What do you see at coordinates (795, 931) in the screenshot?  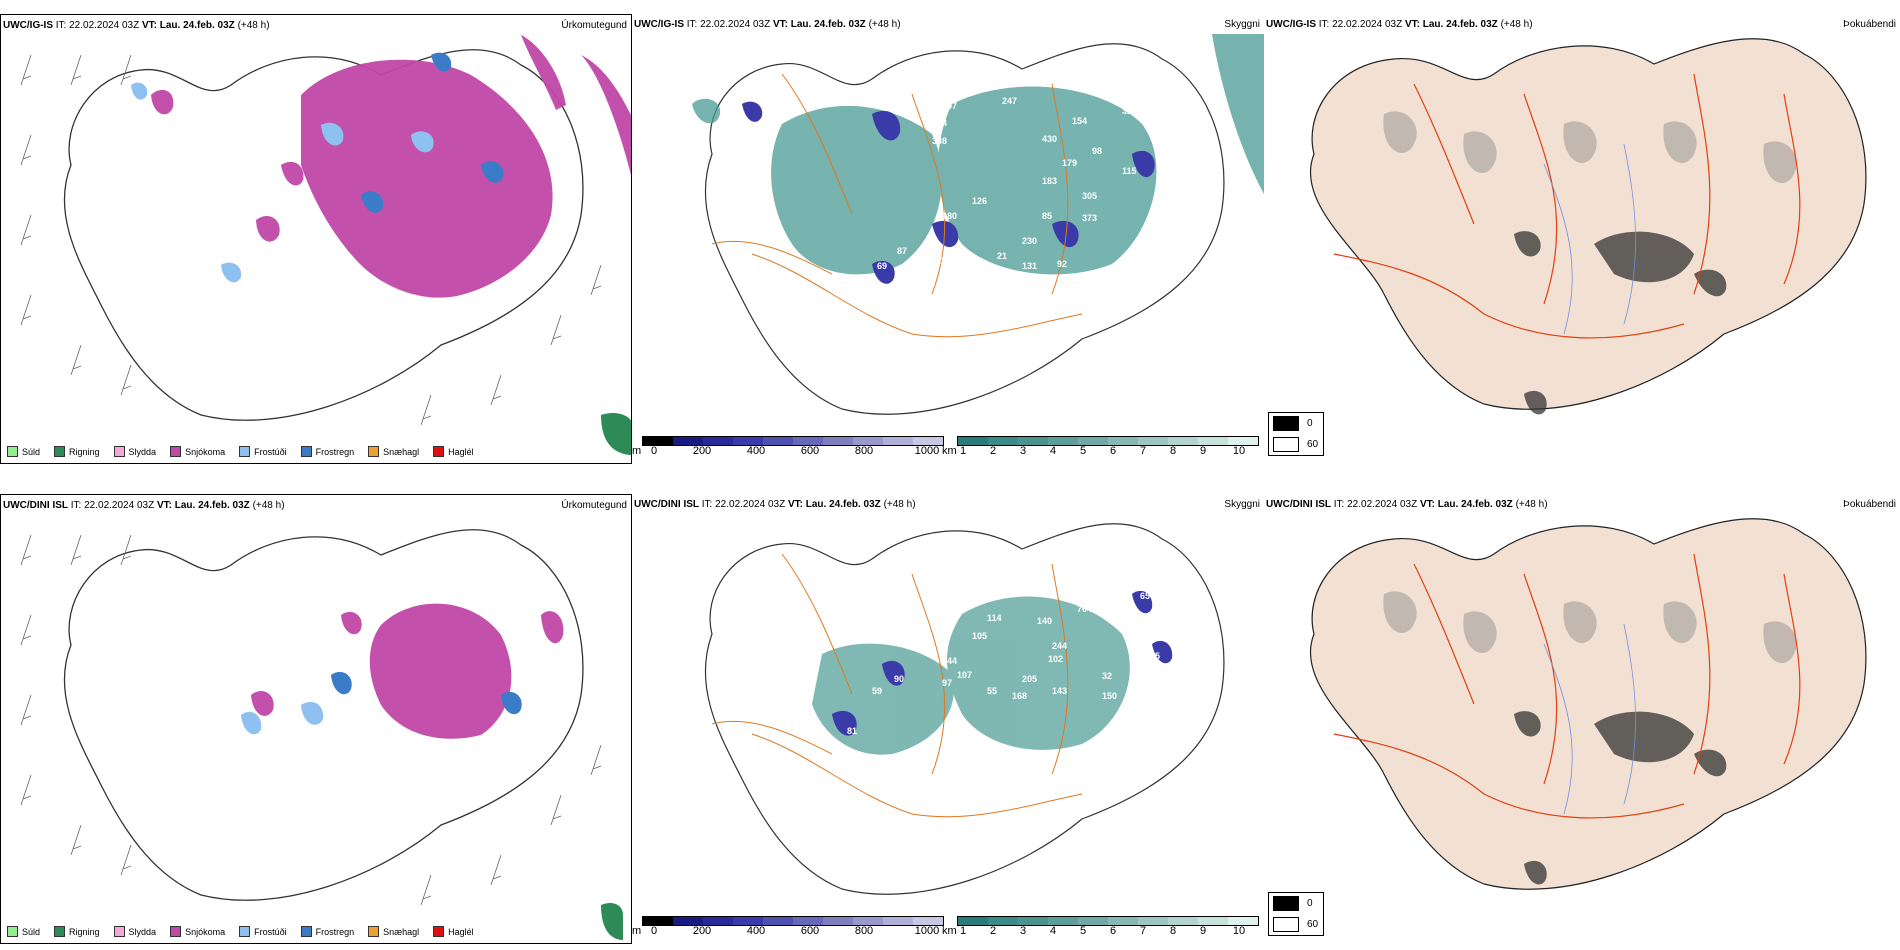 I see `m-ticks: 0 200 400 600 800 1000` at bounding box center [795, 931].